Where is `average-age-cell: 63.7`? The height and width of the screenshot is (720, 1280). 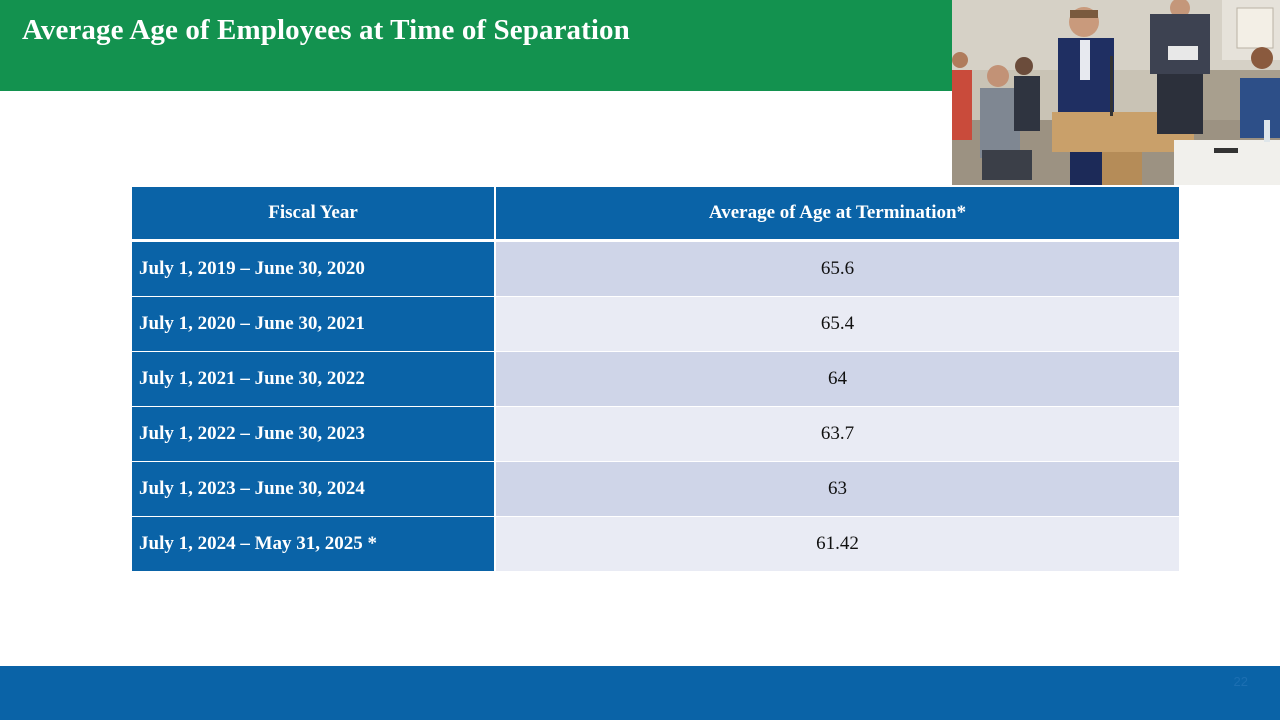 average-age-cell: 63.7 is located at coordinates (837, 434).